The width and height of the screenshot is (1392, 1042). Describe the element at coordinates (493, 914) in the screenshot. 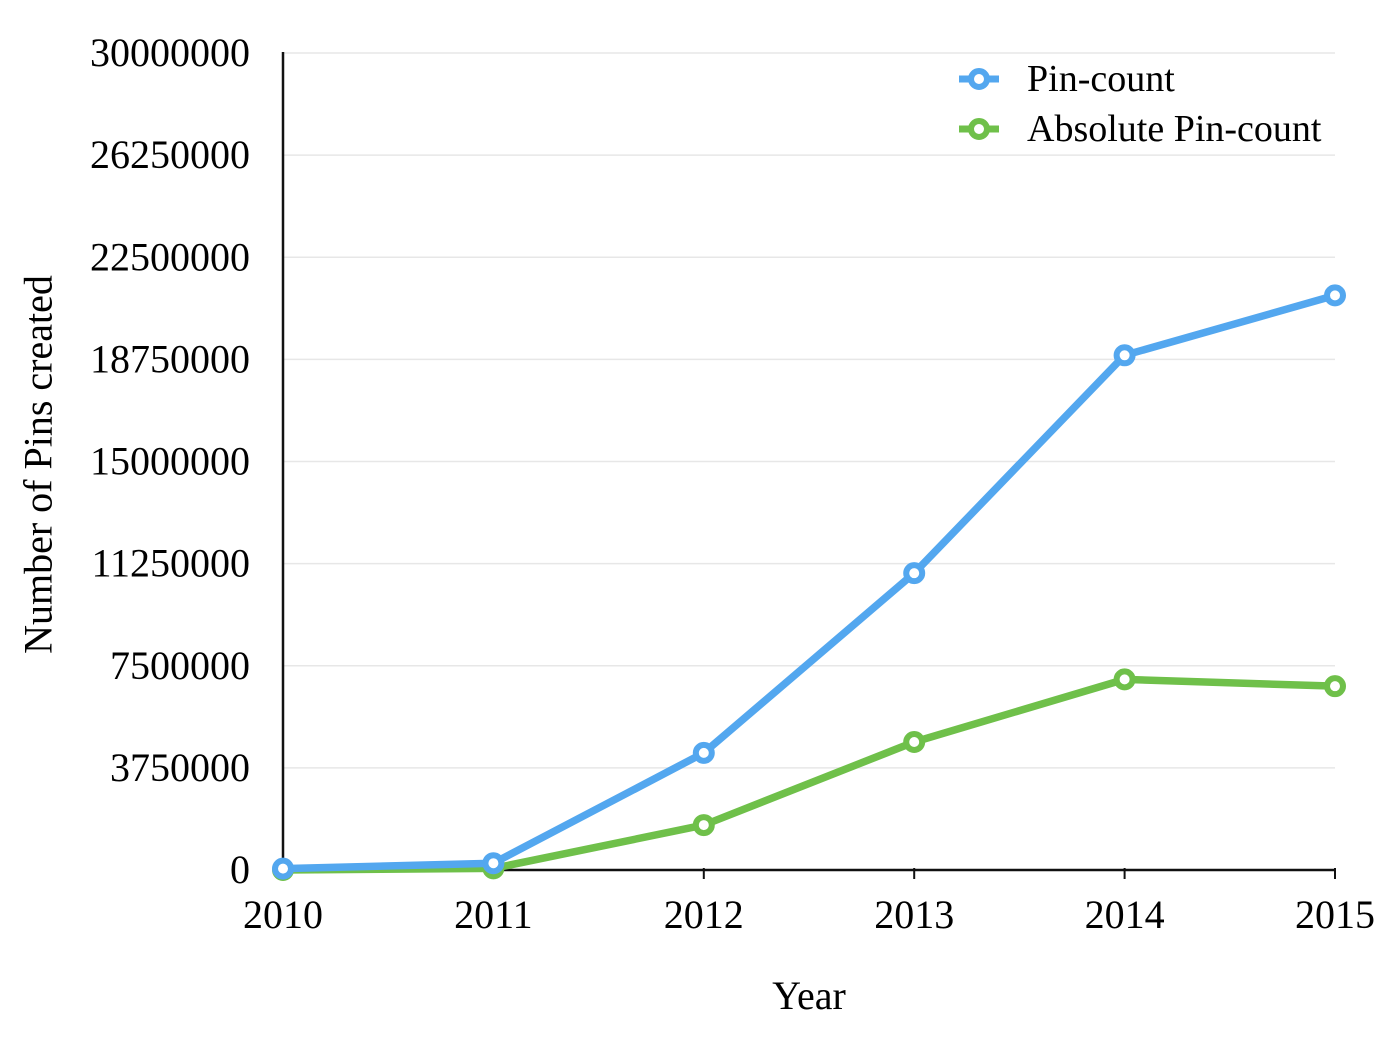

I see `x-tick-label: 2011` at that location.